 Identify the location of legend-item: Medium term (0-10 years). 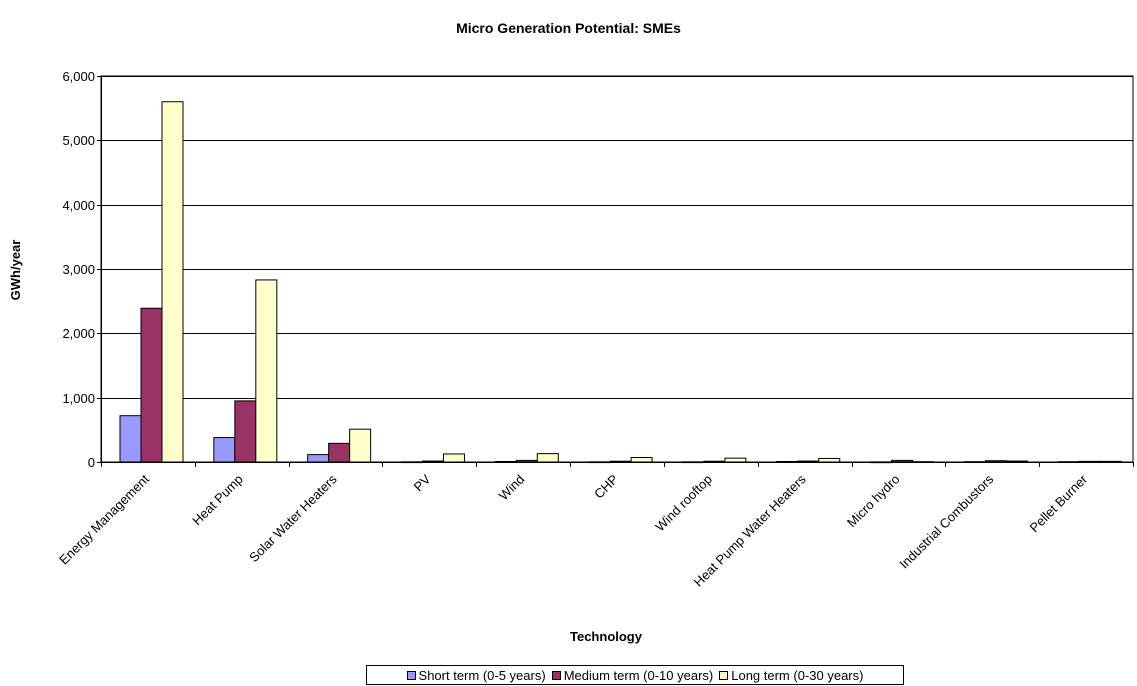
(632, 675).